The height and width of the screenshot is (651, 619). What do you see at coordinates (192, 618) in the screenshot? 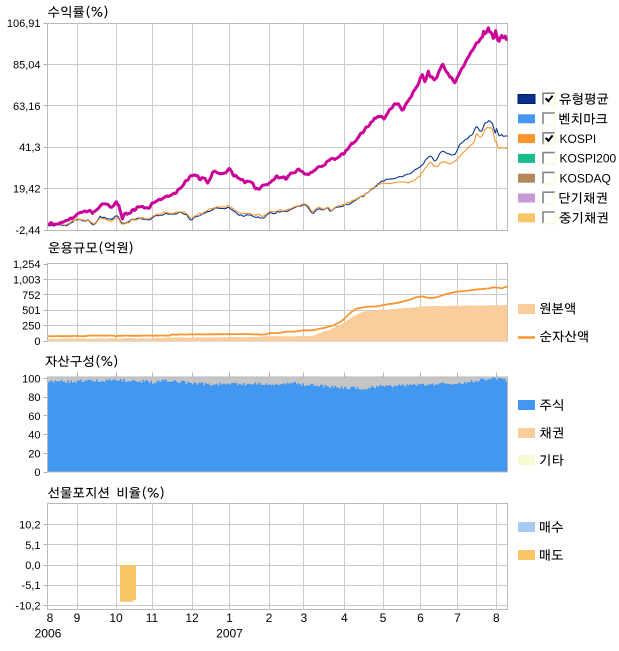
I see `svg-text: 12` at bounding box center [192, 618].